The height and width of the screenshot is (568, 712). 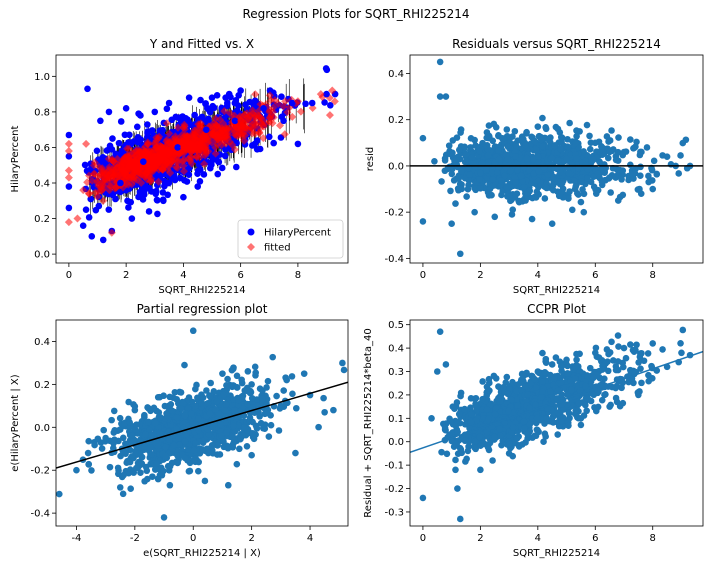 What do you see at coordinates (251, 538) in the screenshot?
I see `x-tick-label: 2` at bounding box center [251, 538].